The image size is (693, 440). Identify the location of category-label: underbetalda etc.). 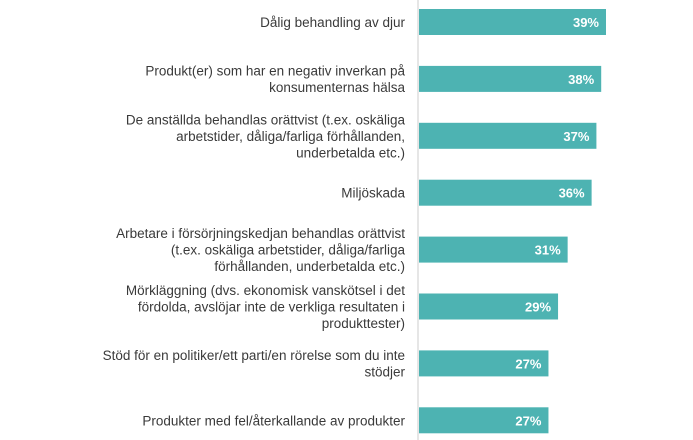
(350, 152).